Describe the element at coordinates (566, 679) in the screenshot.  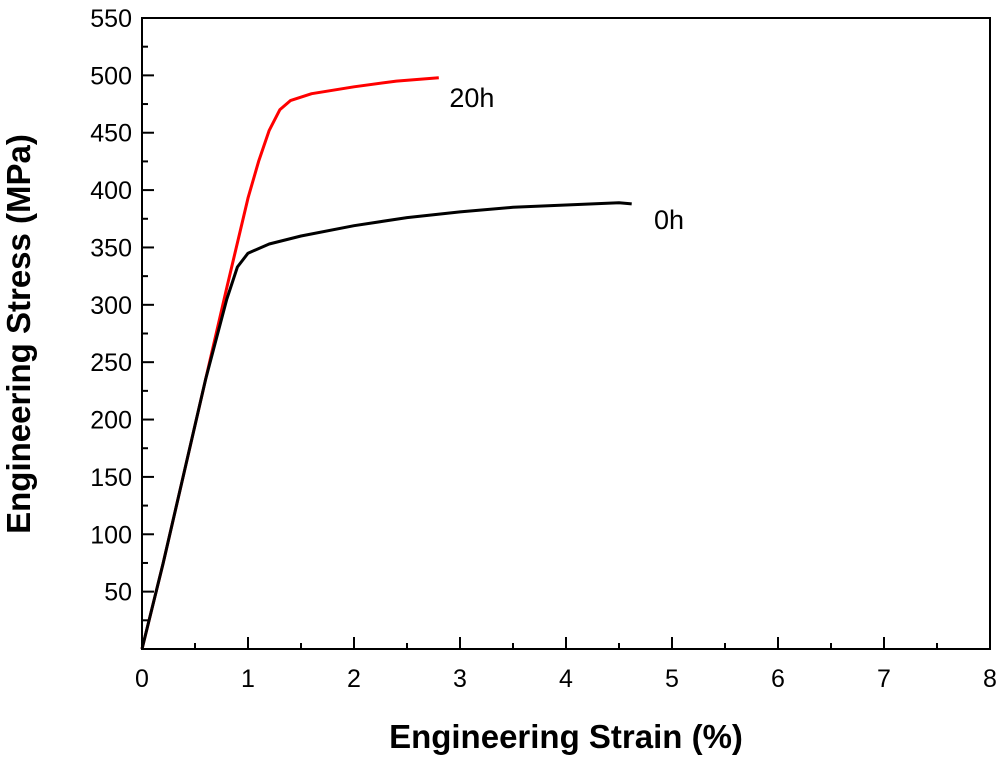
I see `x-tick-label: 4` at that location.